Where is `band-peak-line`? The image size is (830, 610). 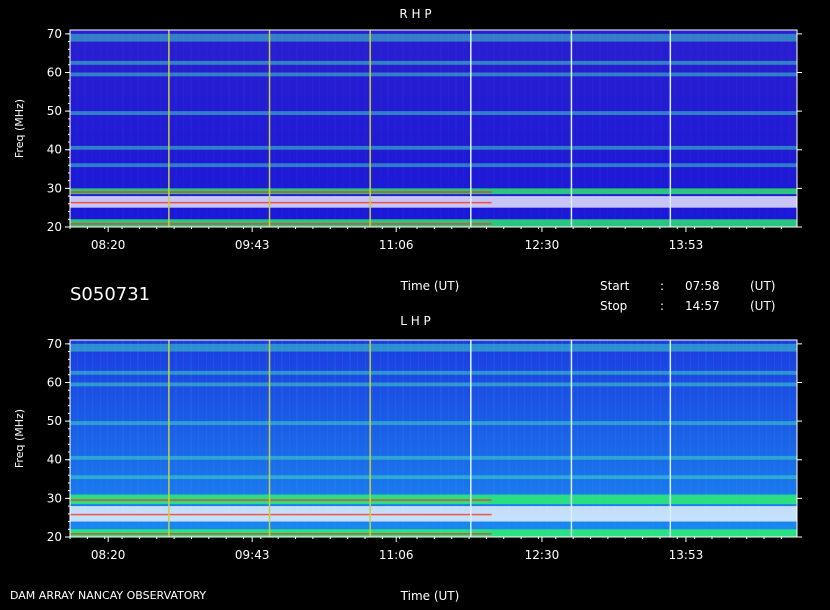
band-peak-line is located at coordinates (281, 202).